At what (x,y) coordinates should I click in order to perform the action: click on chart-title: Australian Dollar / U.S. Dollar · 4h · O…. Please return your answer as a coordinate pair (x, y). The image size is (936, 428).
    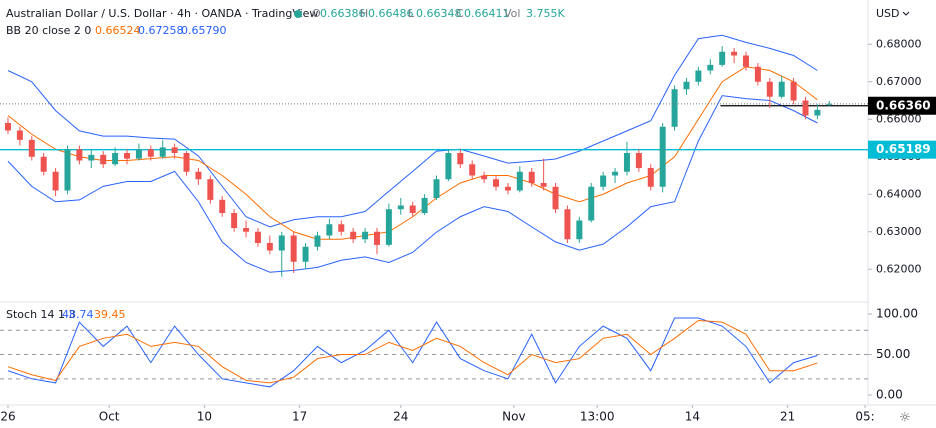
    Looking at the image, I should click on (162, 13).